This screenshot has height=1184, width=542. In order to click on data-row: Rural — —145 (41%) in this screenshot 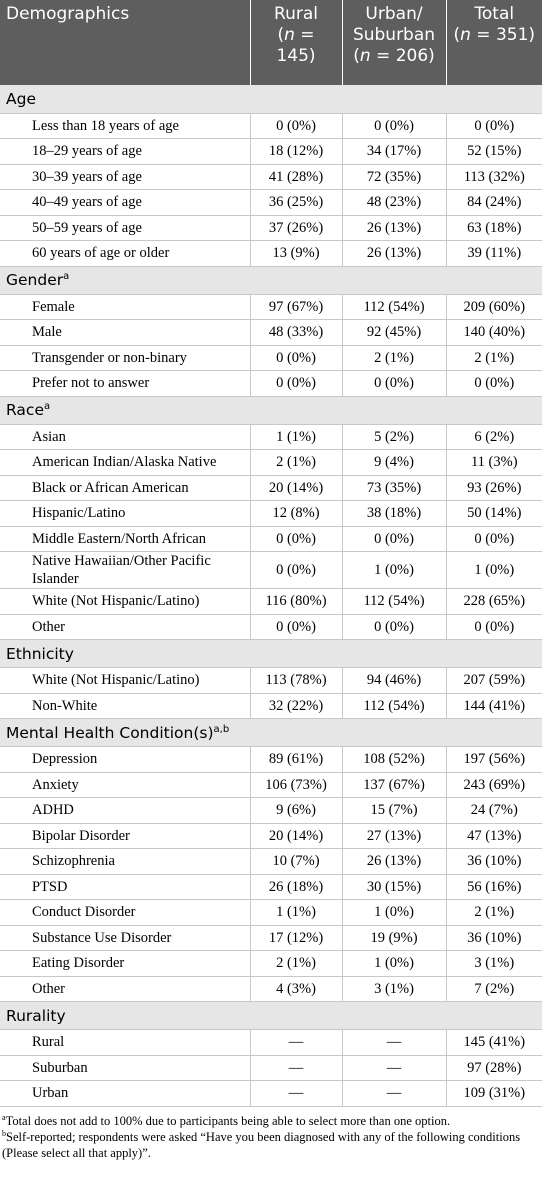, I will do `click(271, 1042)`.